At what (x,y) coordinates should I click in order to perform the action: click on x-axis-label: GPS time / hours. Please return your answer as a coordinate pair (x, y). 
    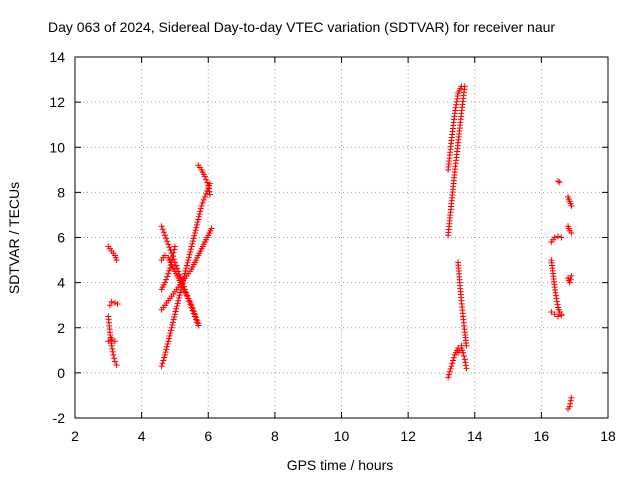
    Looking at the image, I should click on (340, 465).